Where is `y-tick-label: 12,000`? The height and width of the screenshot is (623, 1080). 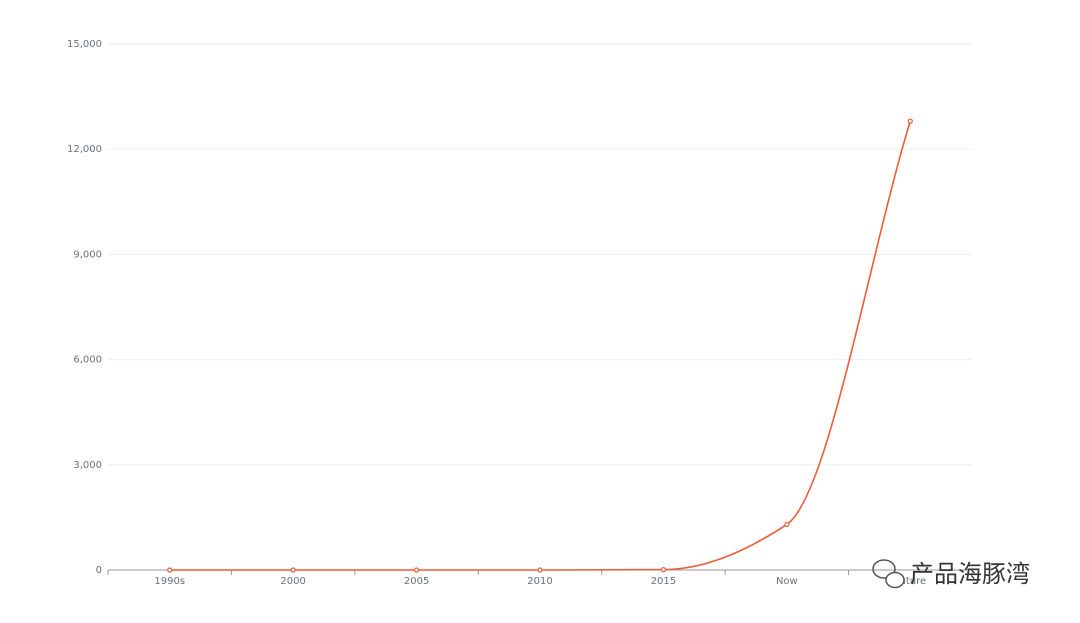 y-tick-label: 12,000 is located at coordinates (84, 149).